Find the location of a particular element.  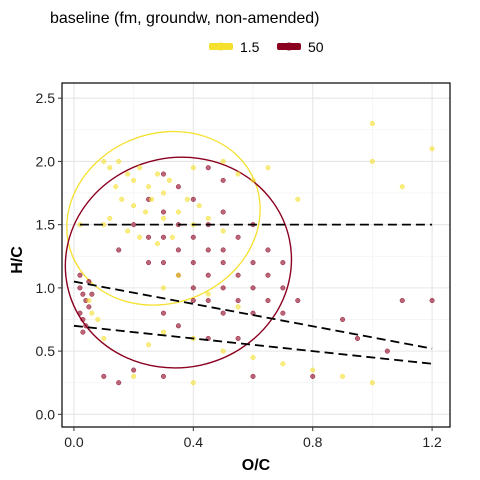

x-axis-ticks: 0.0 0.4 0.8 1.2 is located at coordinates (253, 438).